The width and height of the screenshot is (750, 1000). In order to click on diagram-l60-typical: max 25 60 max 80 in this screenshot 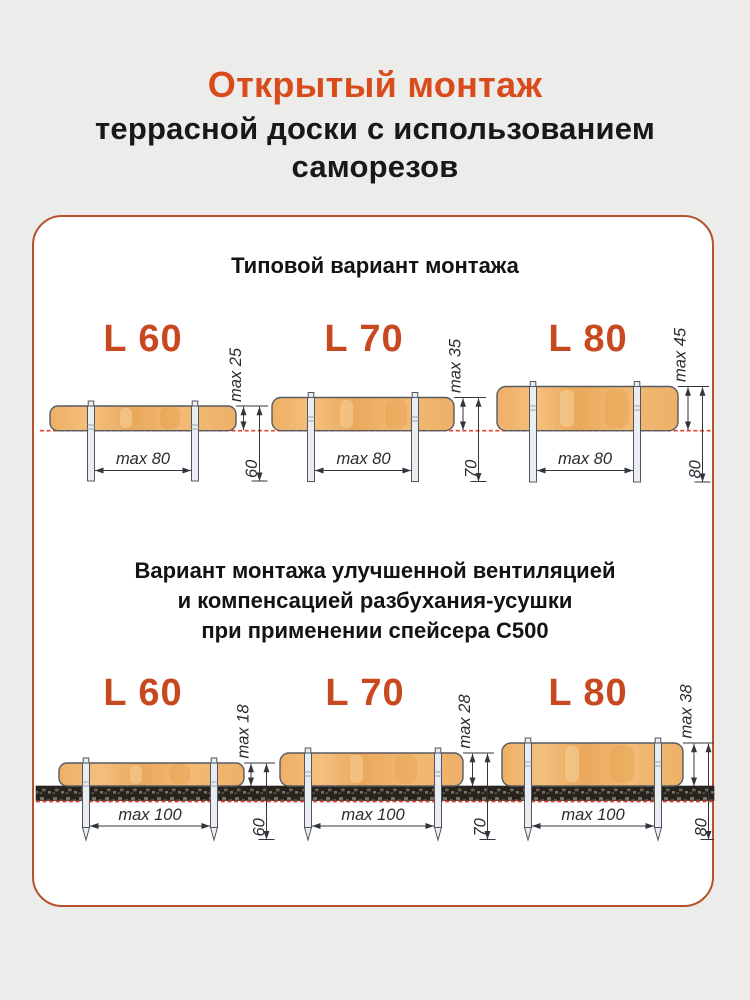, I will do `click(158, 414)`.